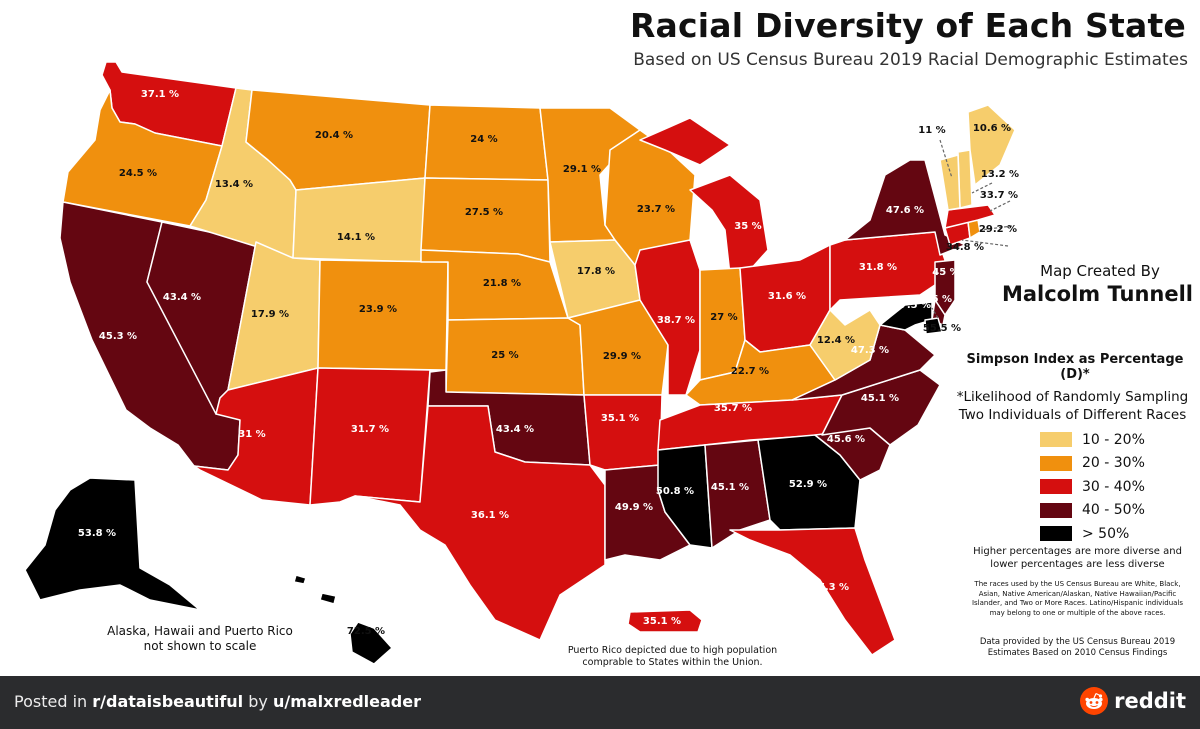 The width and height of the screenshot is (1200, 729). I want to click on state-label-la: 49.9 %, so click(634, 507).